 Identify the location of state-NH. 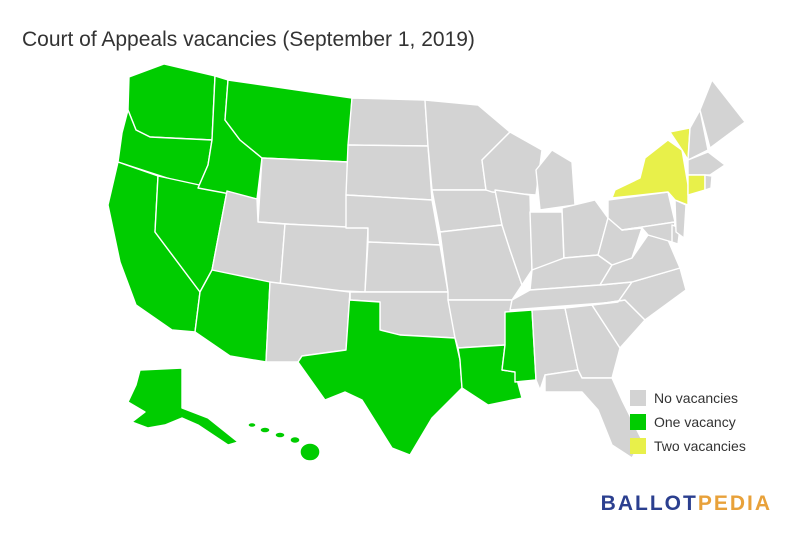
(698, 135).